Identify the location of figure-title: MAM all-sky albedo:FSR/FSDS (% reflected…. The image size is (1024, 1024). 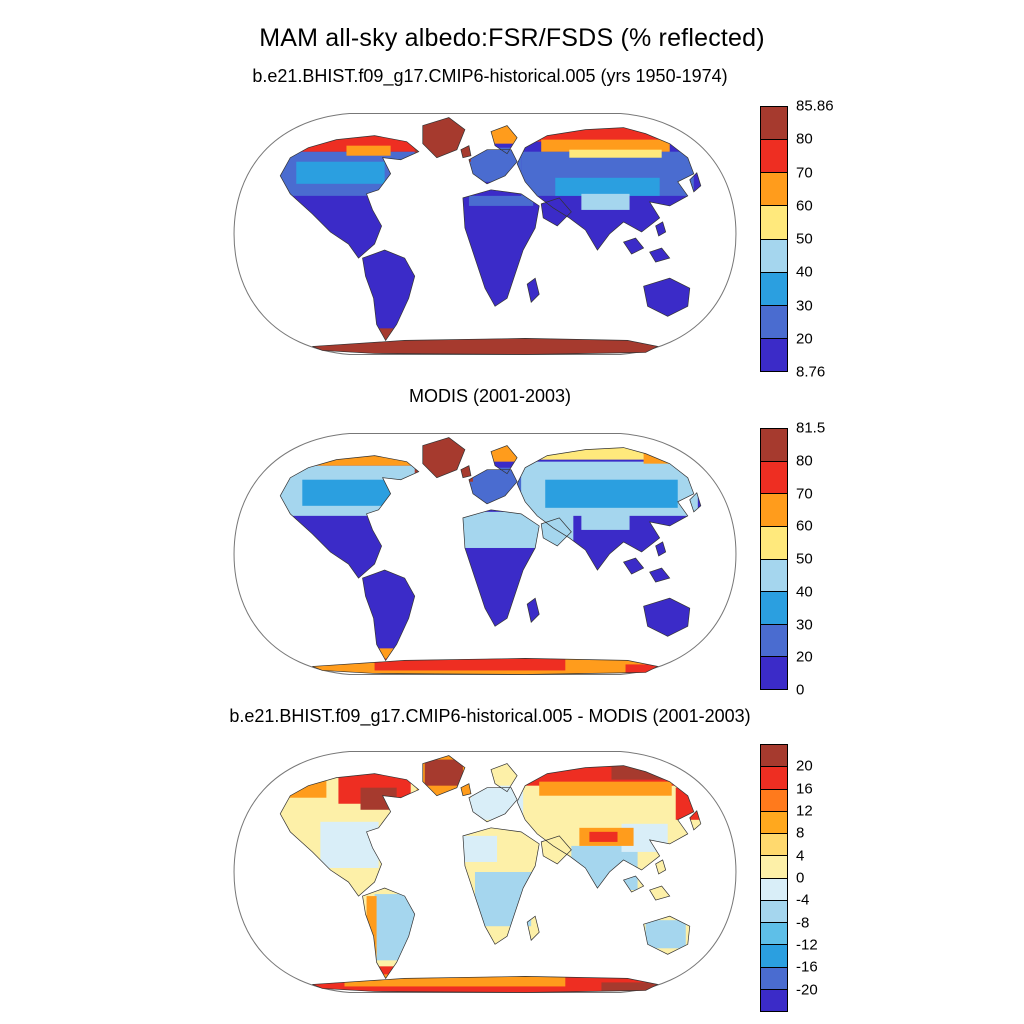
(512, 38).